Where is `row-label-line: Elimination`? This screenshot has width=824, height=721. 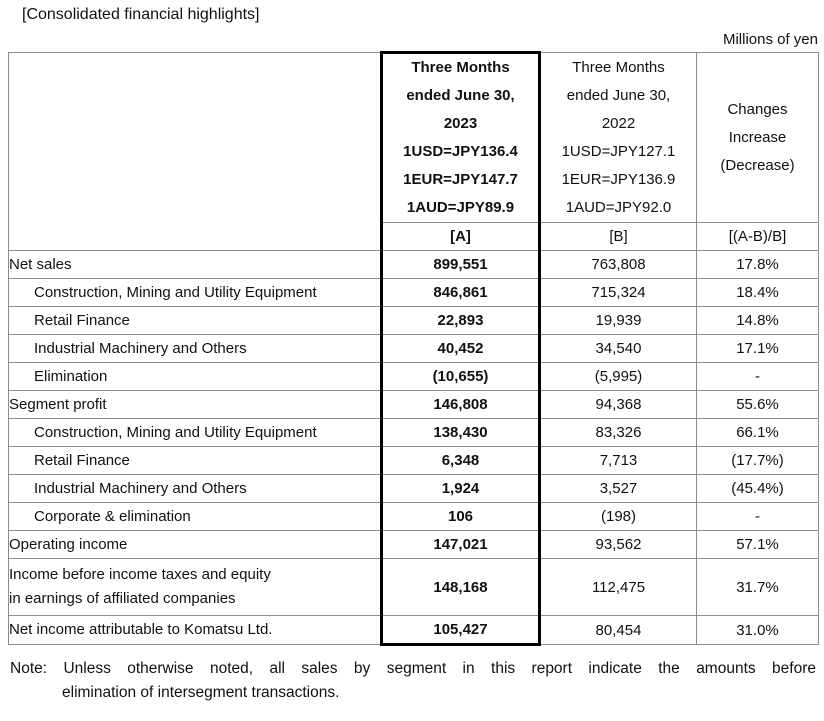 row-label-line: Elimination is located at coordinates (71, 376).